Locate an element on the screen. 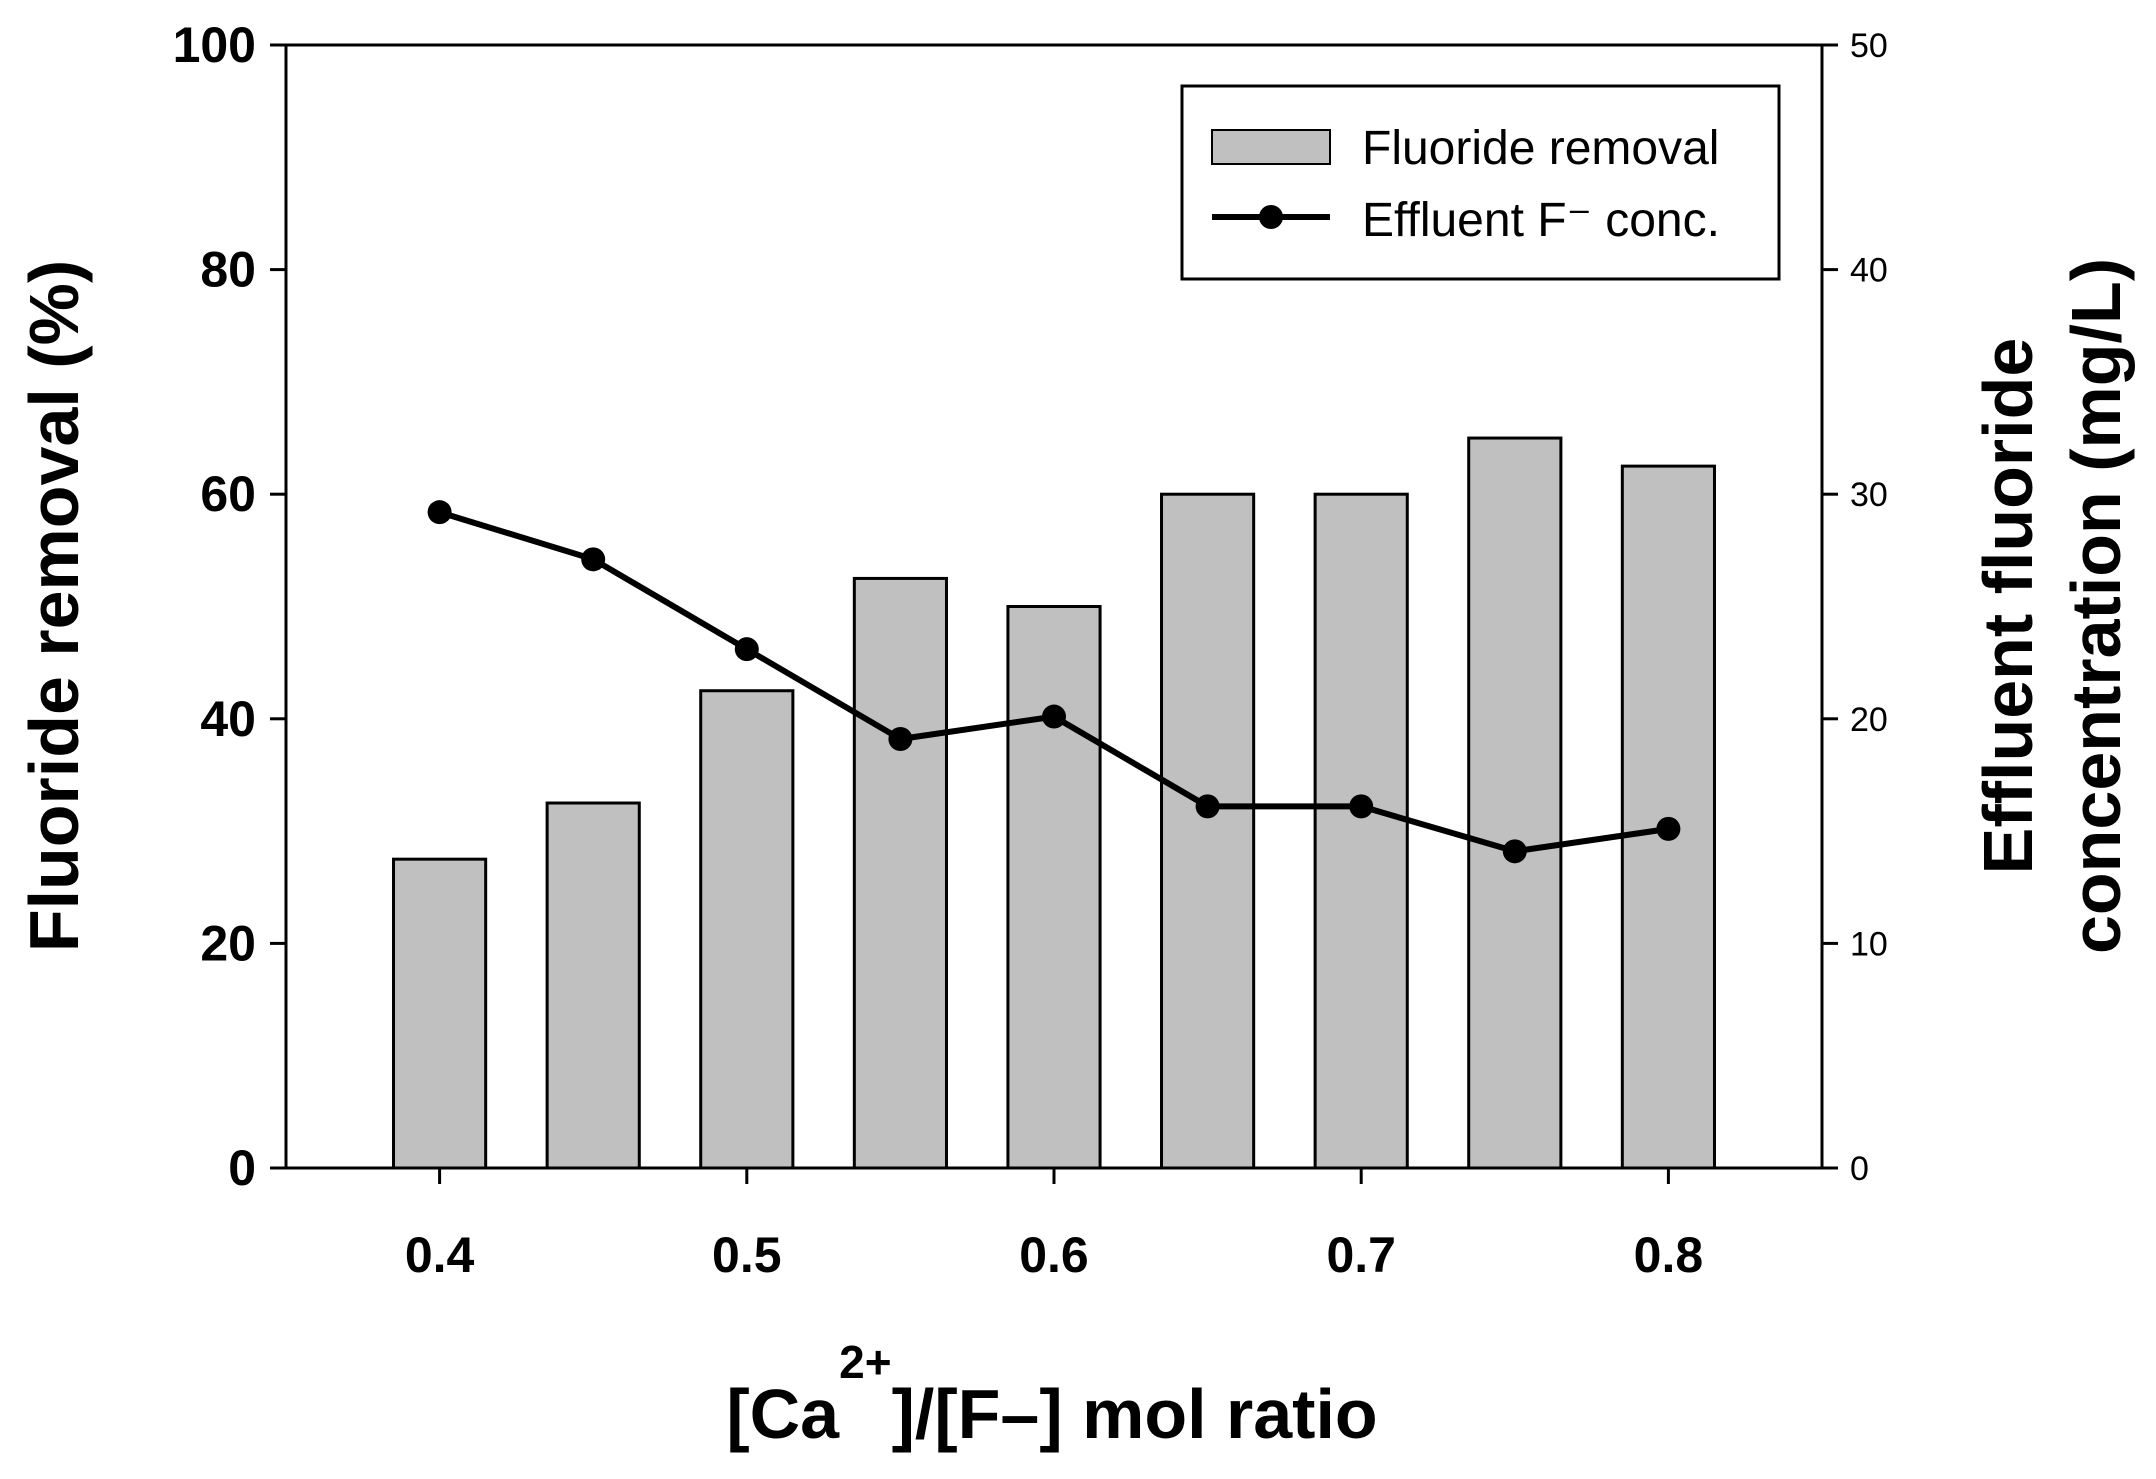  line-group is located at coordinates (1054, 682).